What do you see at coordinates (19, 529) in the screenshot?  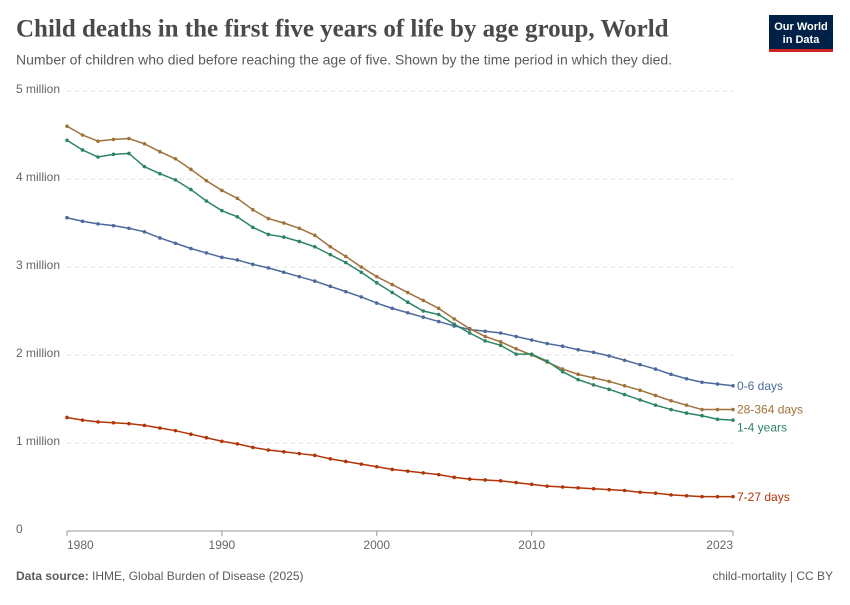 I see `y-tick-label: 0` at bounding box center [19, 529].